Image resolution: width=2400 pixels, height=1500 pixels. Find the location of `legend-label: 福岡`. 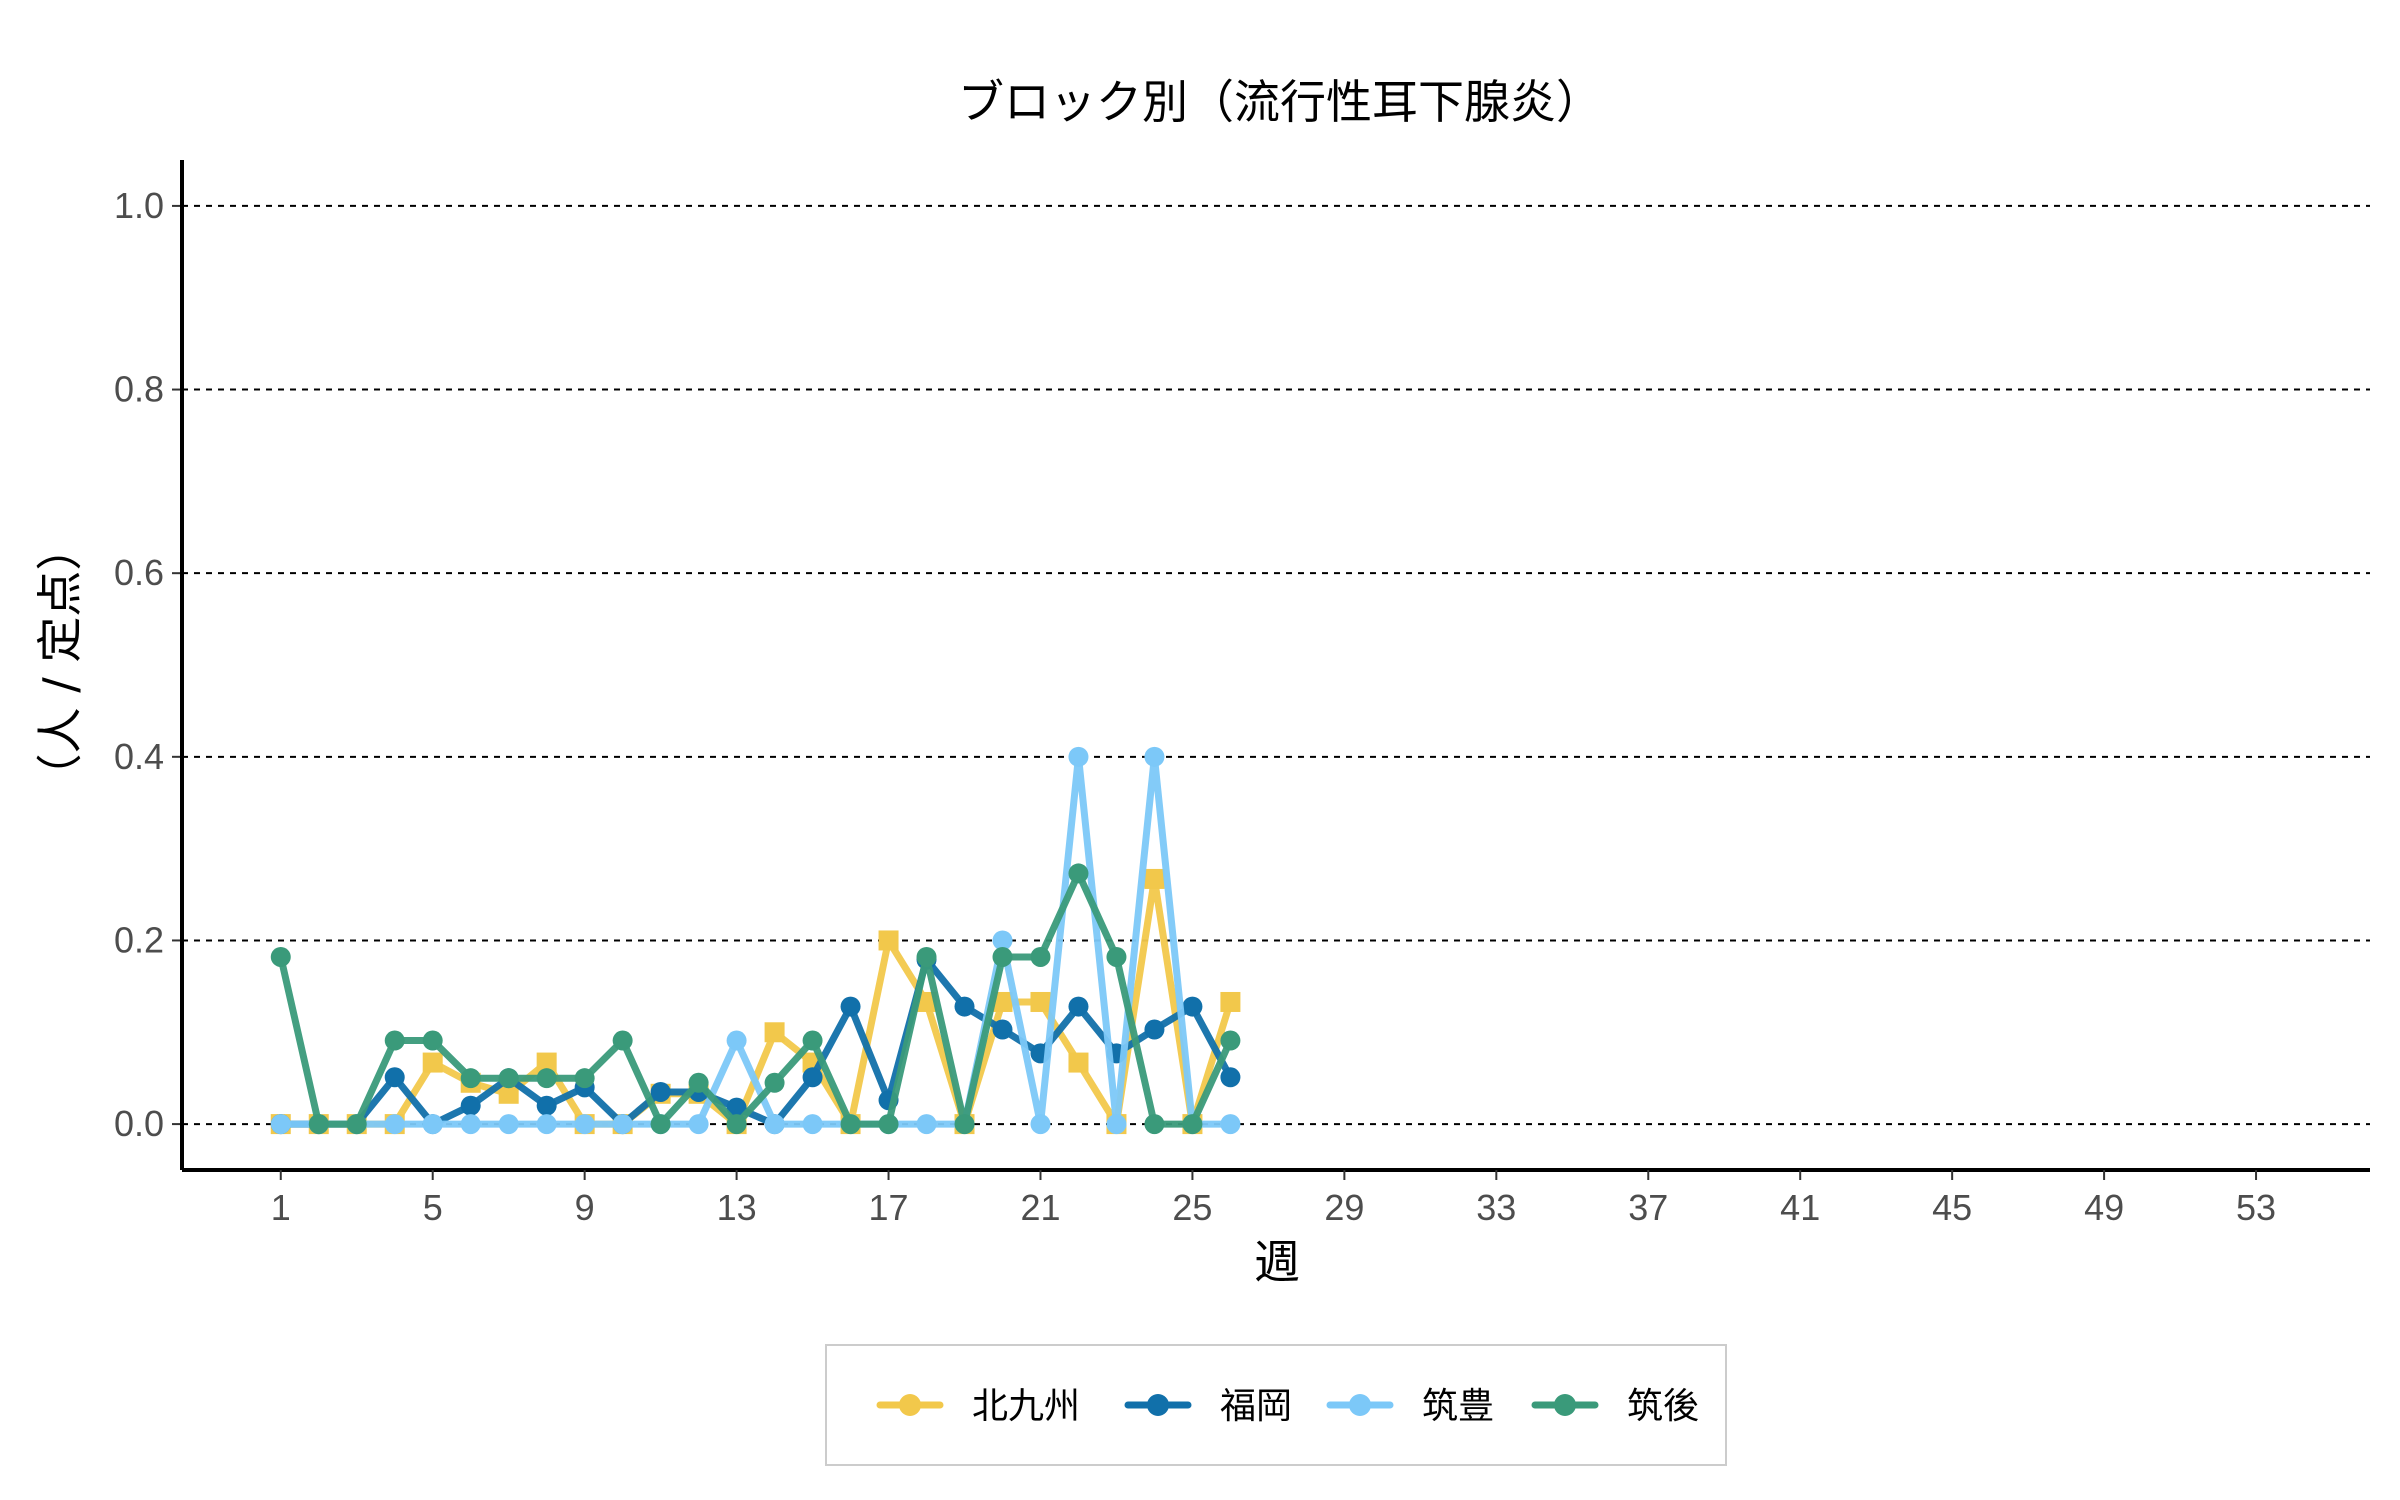

legend-label: 福岡 is located at coordinates (1256, 1406).